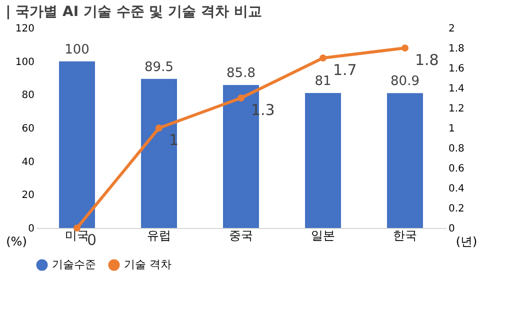 This screenshot has width=528, height=320. What do you see at coordinates (148, 264) in the screenshot?
I see `legend-label: 기술 격차` at bounding box center [148, 264].